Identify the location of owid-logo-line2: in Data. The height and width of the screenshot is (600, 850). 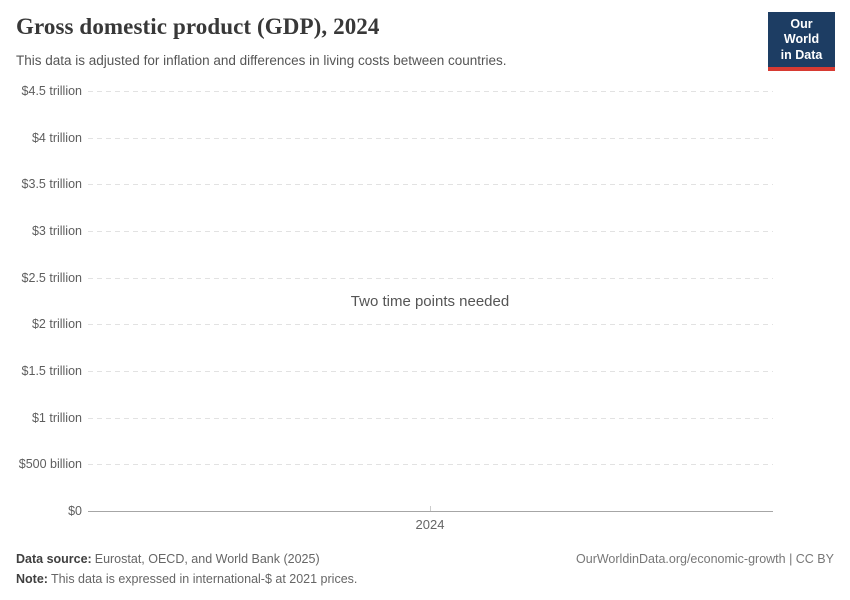
(801, 54).